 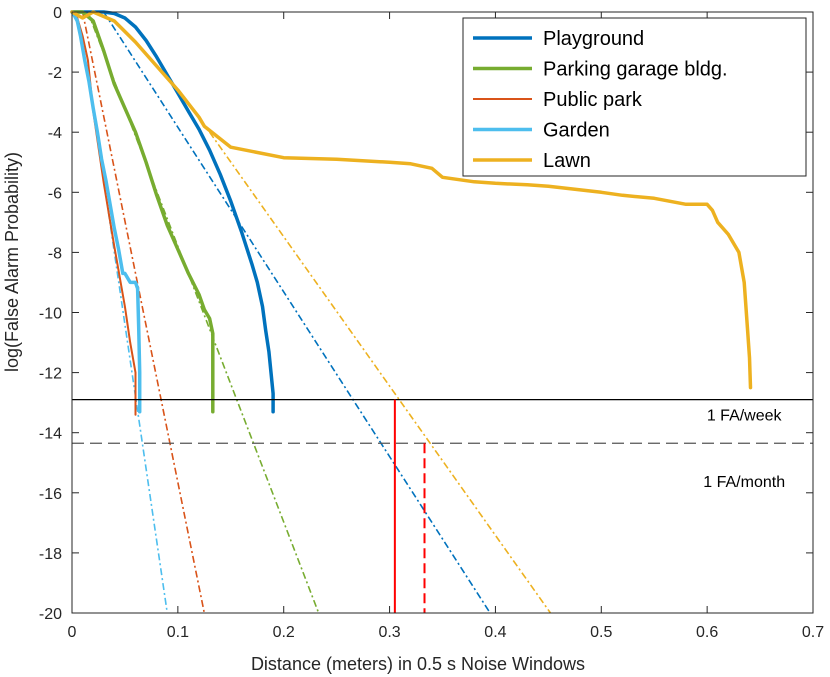 I want to click on legend-box, so click(x=634, y=97).